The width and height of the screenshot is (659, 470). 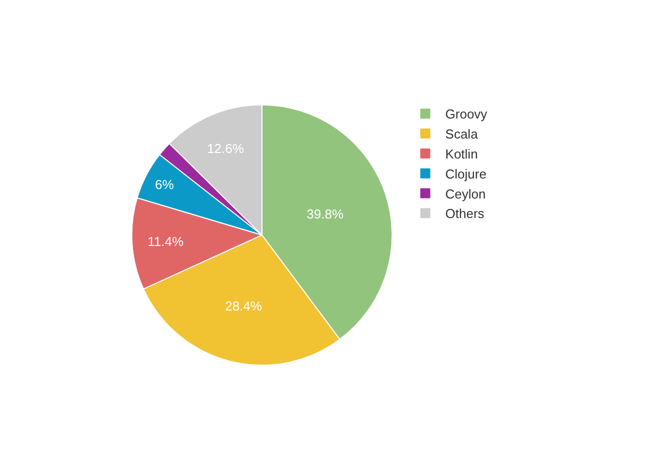 I want to click on data-label: 39.8%, so click(x=325, y=214).